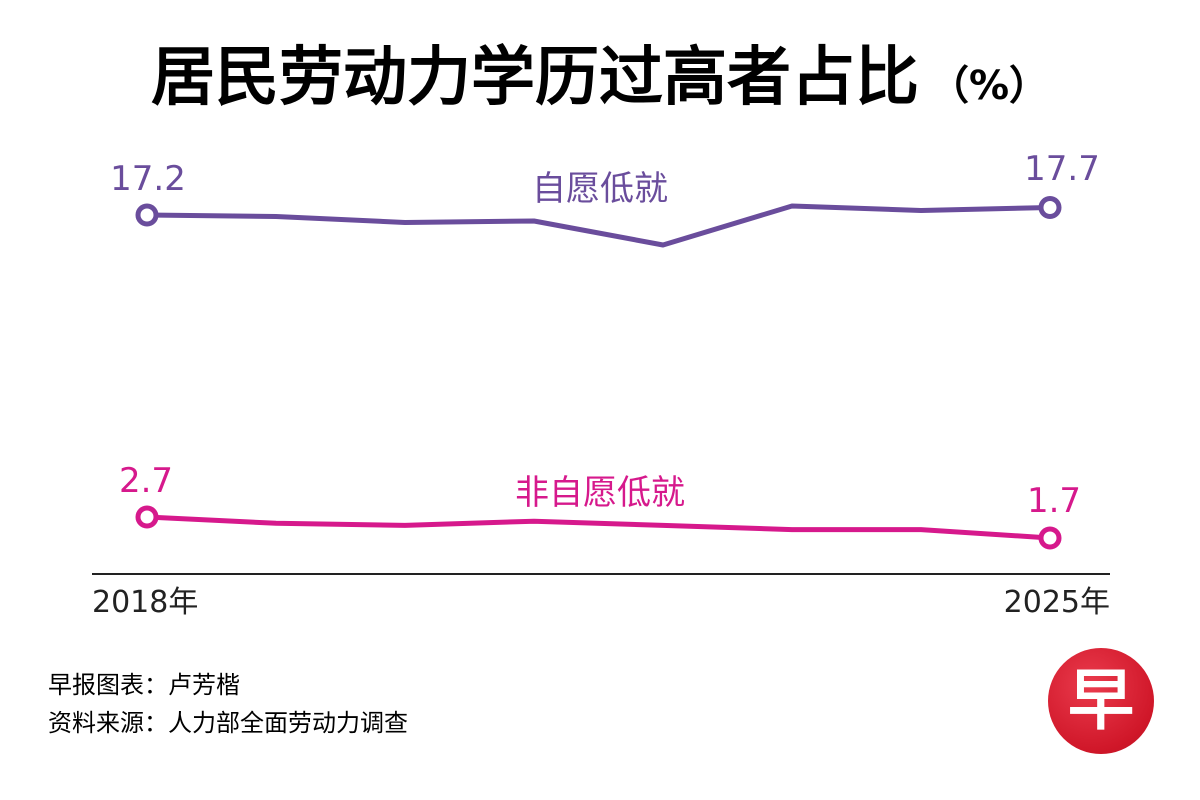 The image size is (1200, 800). What do you see at coordinates (148, 179) in the screenshot?
I see `data-label-start-1: 17.2` at bounding box center [148, 179].